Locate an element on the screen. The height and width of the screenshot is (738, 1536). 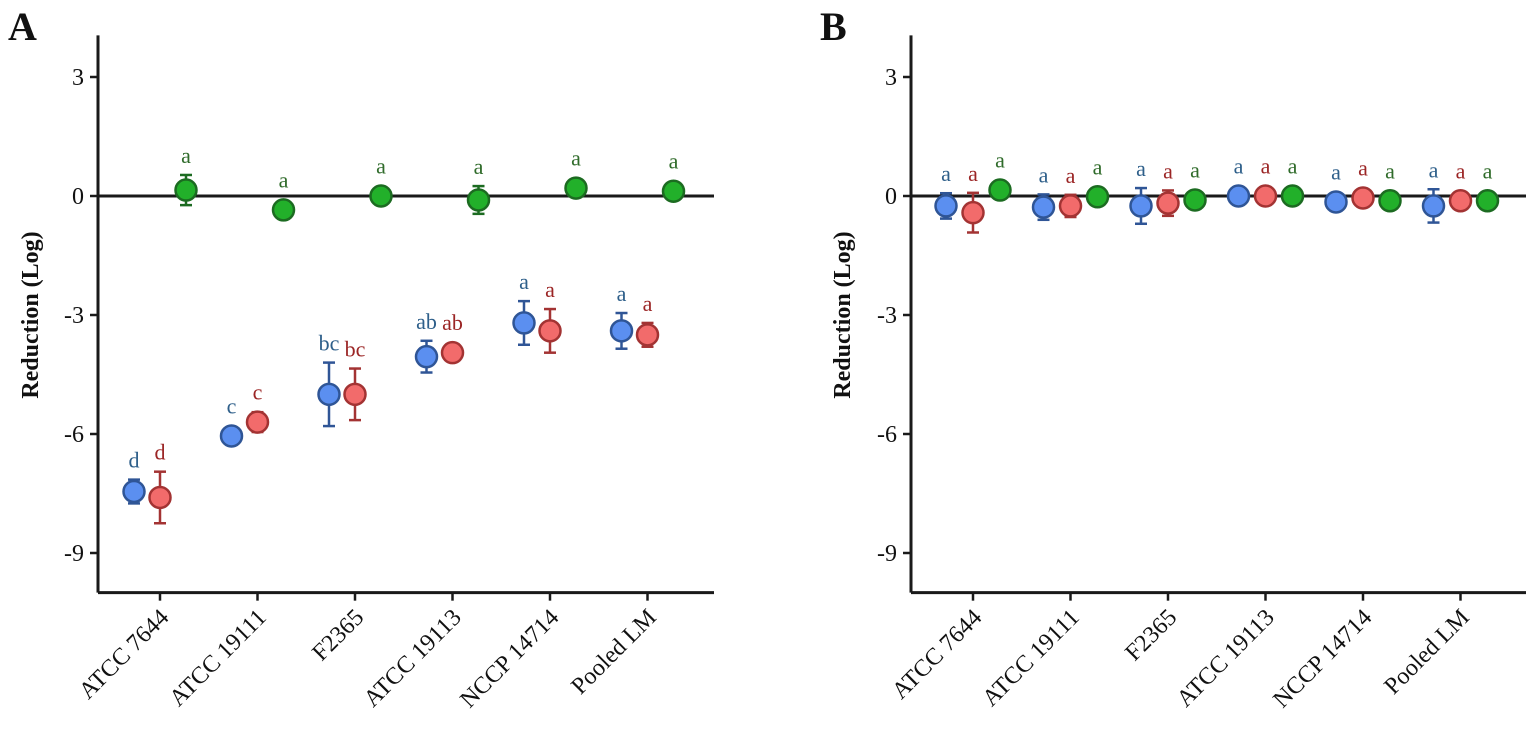
panel-label: A is located at coordinates (22, 26).